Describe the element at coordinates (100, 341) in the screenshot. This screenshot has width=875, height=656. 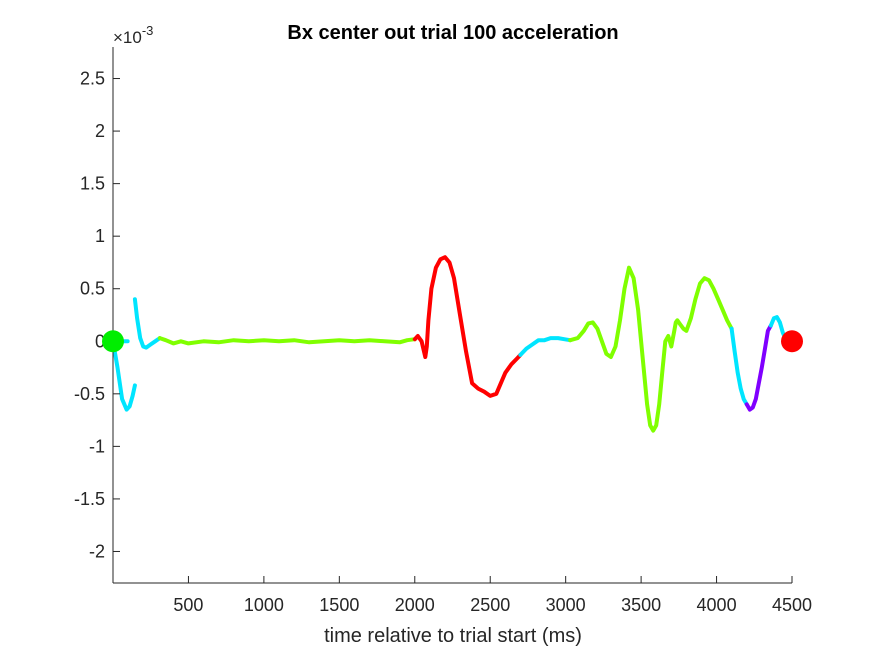
I see `y-tick-label: 0` at that location.